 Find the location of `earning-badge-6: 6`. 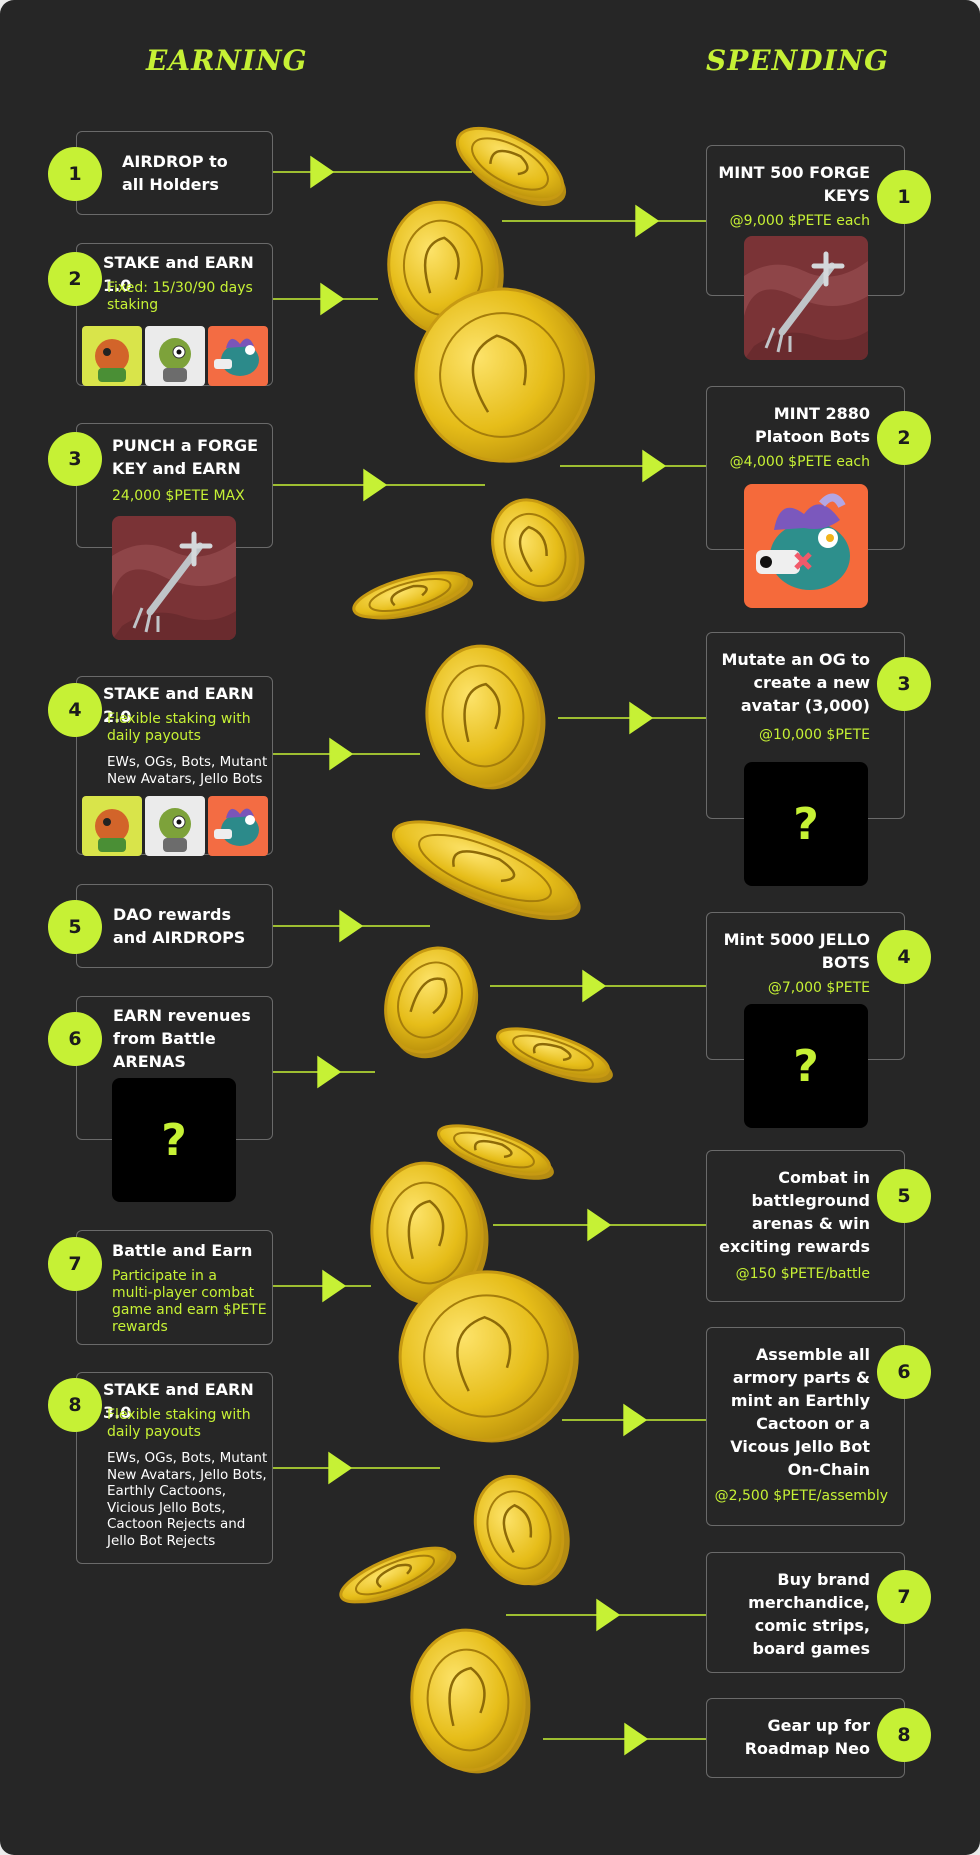

earning-badge-6: 6 is located at coordinates (75, 1039).